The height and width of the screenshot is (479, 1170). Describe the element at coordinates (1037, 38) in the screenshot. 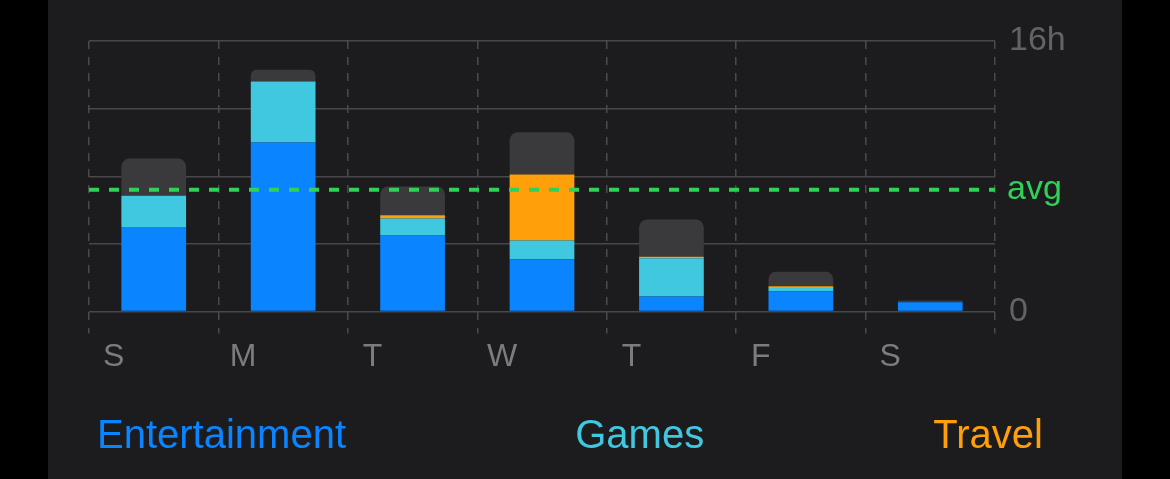

I see `y-tick-label: 16h` at that location.